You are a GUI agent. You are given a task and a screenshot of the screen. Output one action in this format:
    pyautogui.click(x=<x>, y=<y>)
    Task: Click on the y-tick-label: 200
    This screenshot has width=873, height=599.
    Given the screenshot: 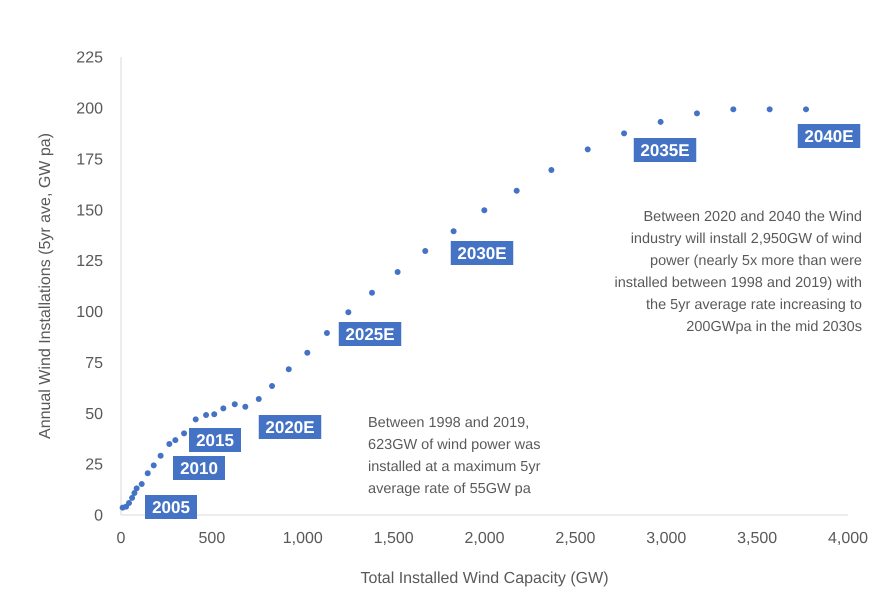 What is the action you would take?
    pyautogui.click(x=90, y=109)
    